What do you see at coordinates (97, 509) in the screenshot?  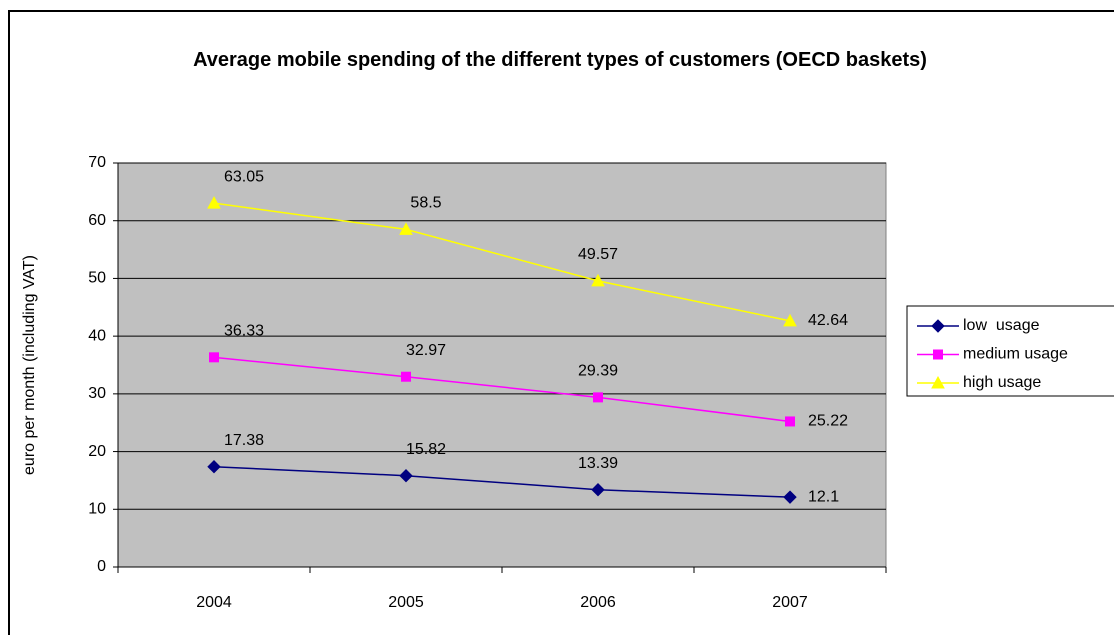 I see `y-tick-label: 10` at bounding box center [97, 509].